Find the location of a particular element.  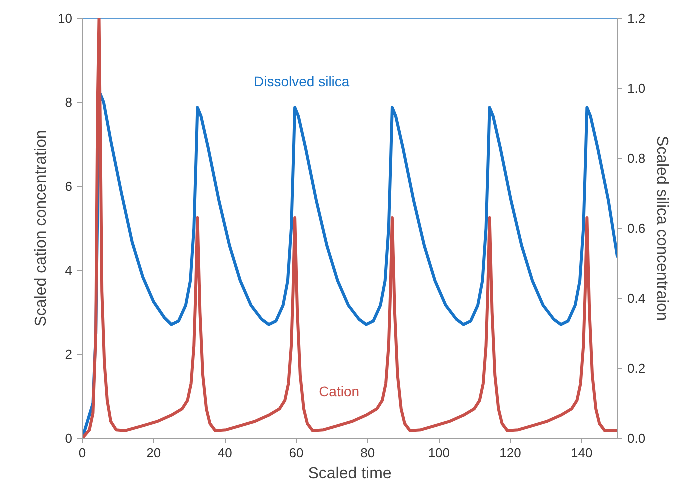

y-tick-label: 10 is located at coordinates (65, 18).